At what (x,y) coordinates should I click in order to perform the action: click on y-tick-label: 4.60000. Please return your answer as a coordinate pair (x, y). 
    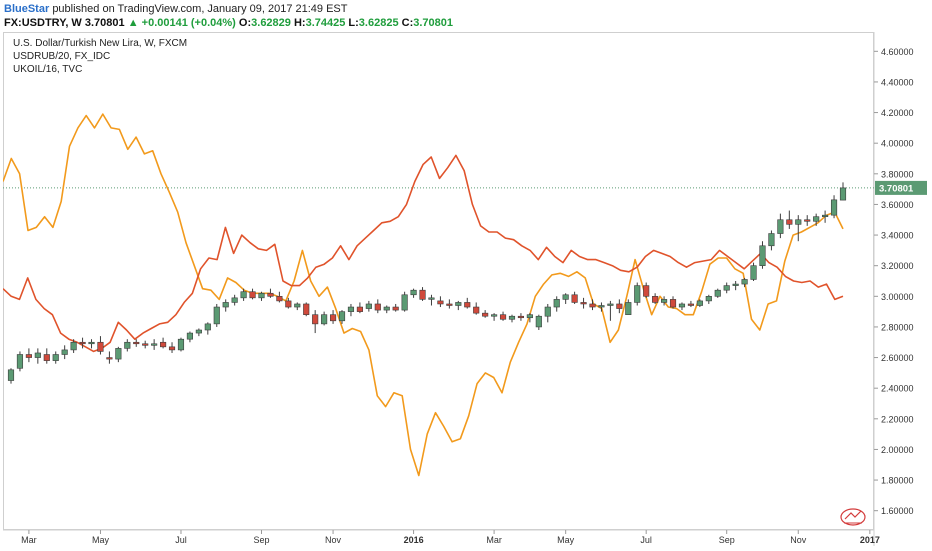
    Looking at the image, I should click on (897, 52).